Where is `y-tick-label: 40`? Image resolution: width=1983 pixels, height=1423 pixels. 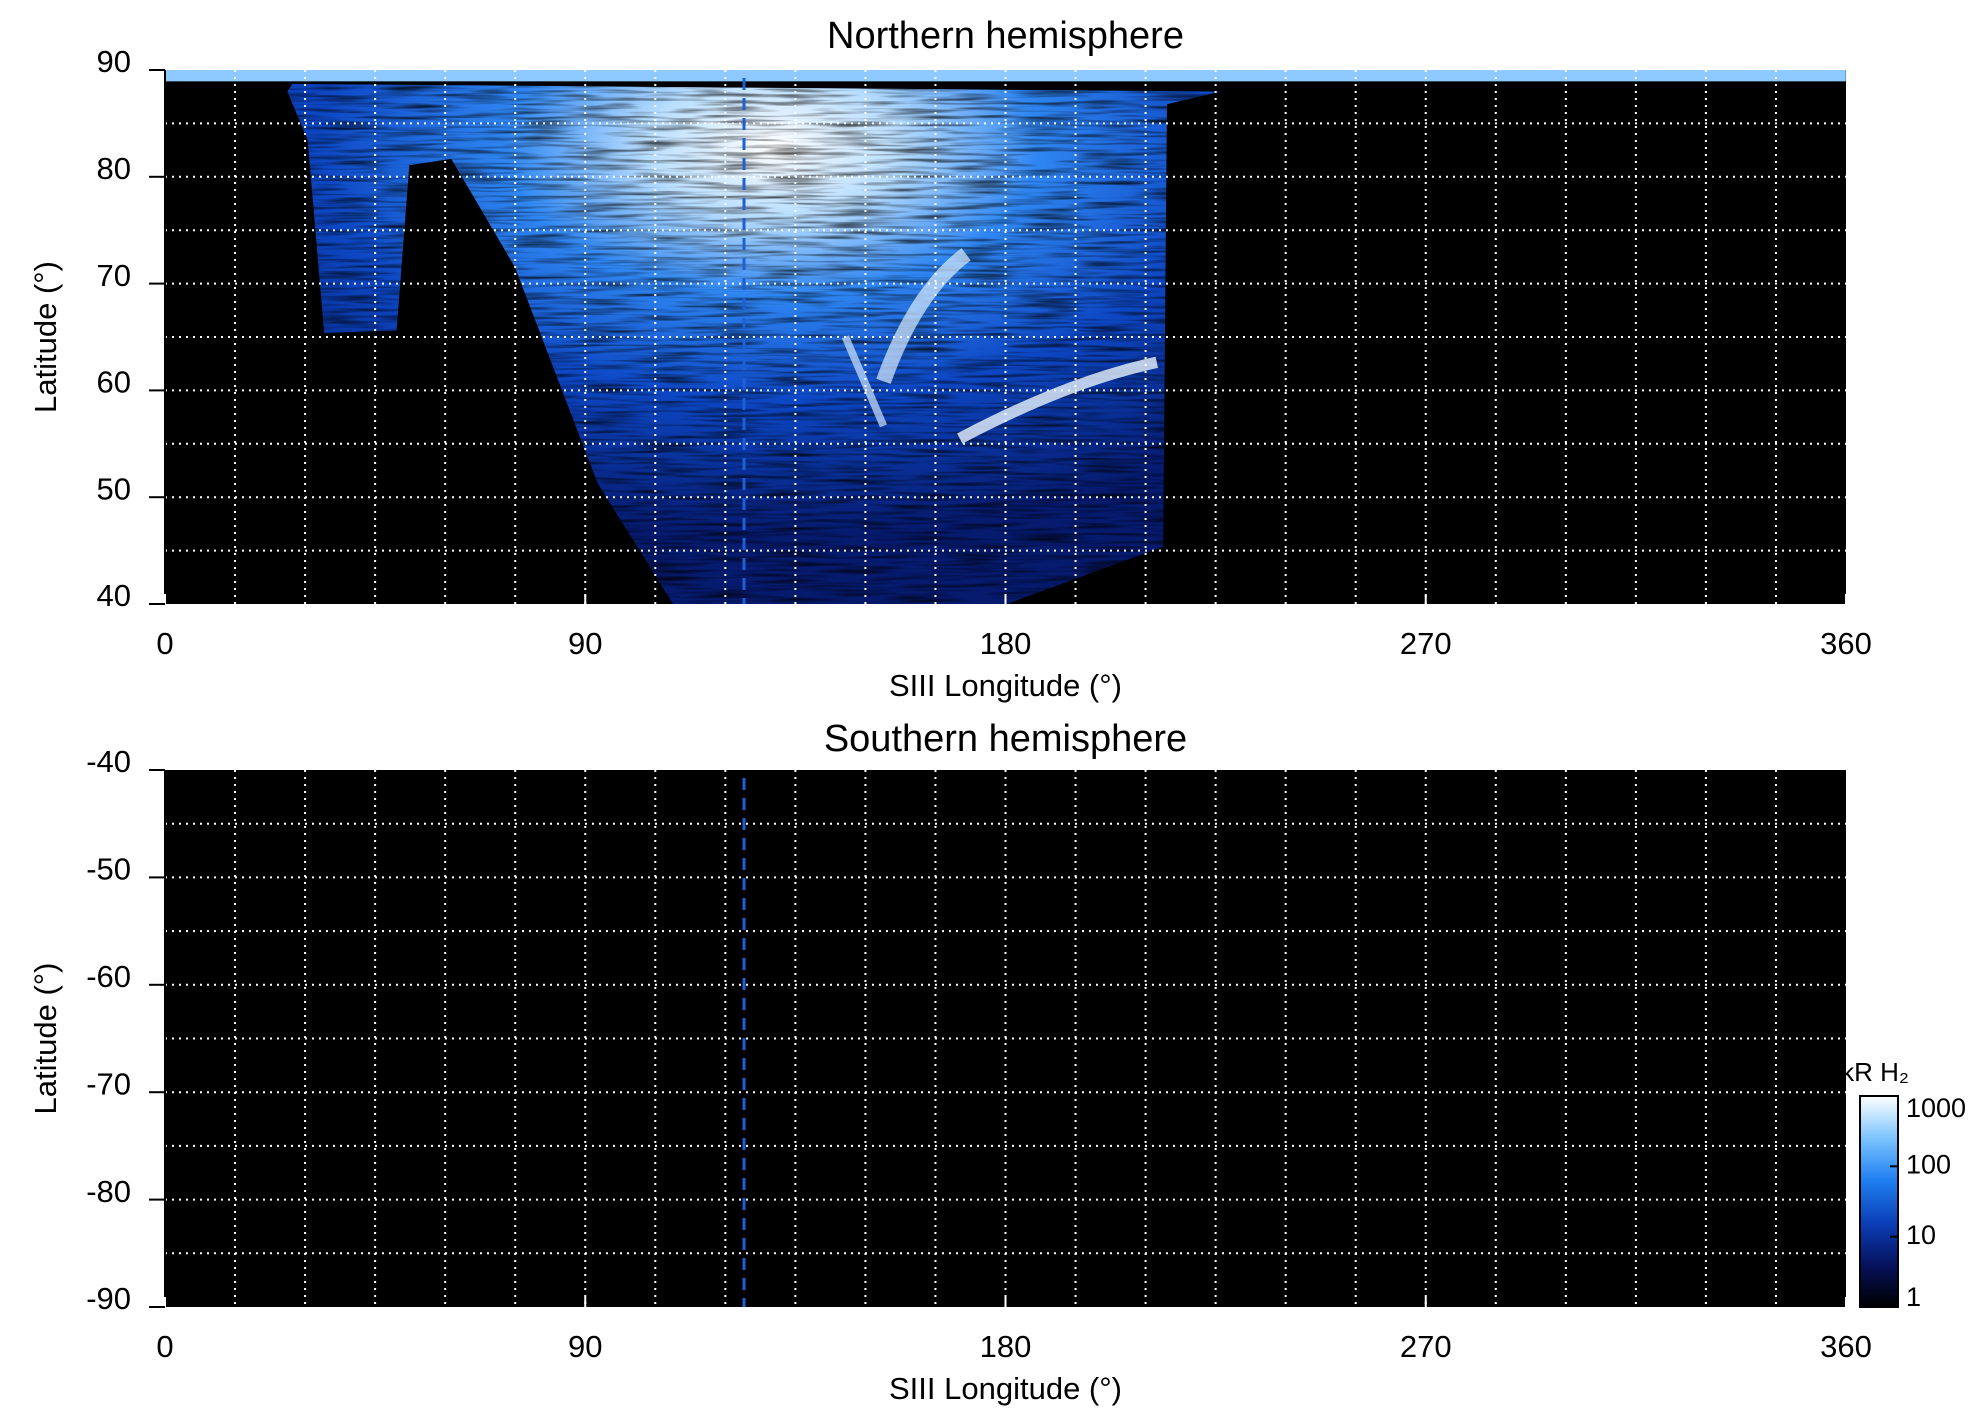 y-tick-label: 40 is located at coordinates (114, 595).